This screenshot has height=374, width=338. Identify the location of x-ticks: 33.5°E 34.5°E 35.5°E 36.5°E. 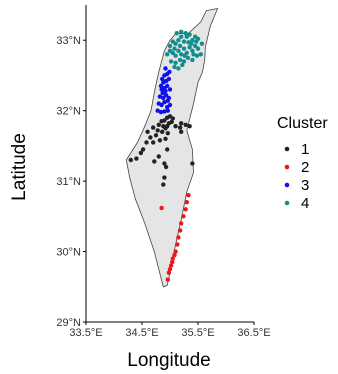
(170, 330).